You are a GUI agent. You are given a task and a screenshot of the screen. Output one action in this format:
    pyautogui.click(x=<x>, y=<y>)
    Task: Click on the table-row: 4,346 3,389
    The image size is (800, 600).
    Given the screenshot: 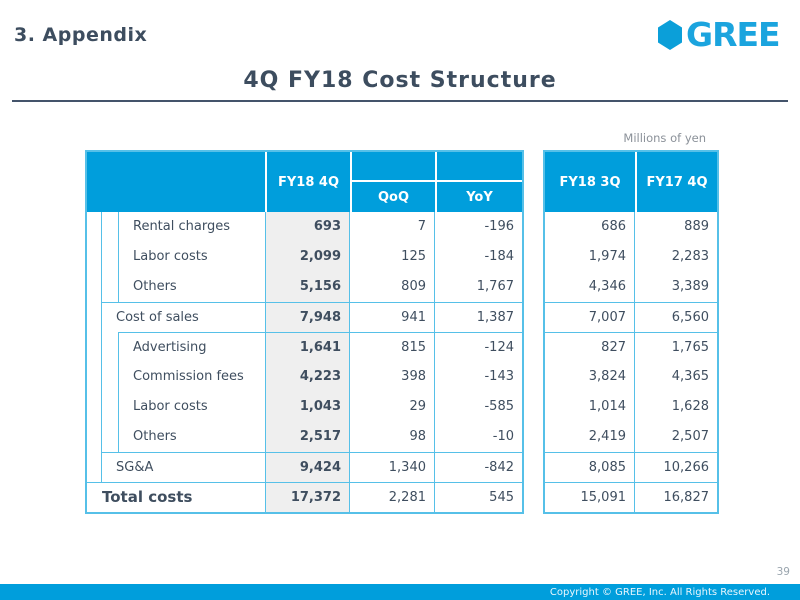 What is the action you would take?
    pyautogui.click(x=631, y=287)
    